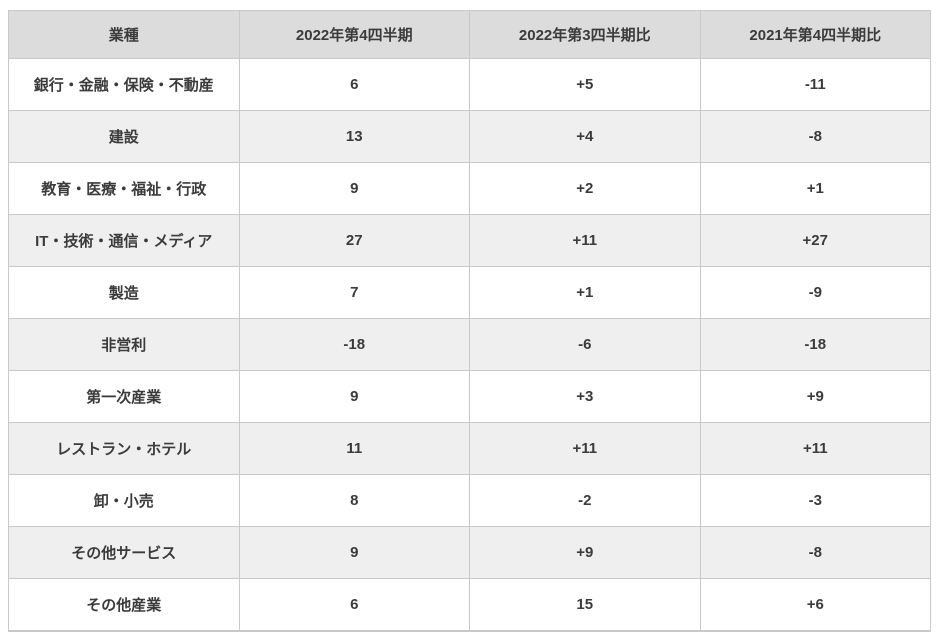  What do you see at coordinates (585, 396) in the screenshot?
I see `value-cell: +3` at bounding box center [585, 396].